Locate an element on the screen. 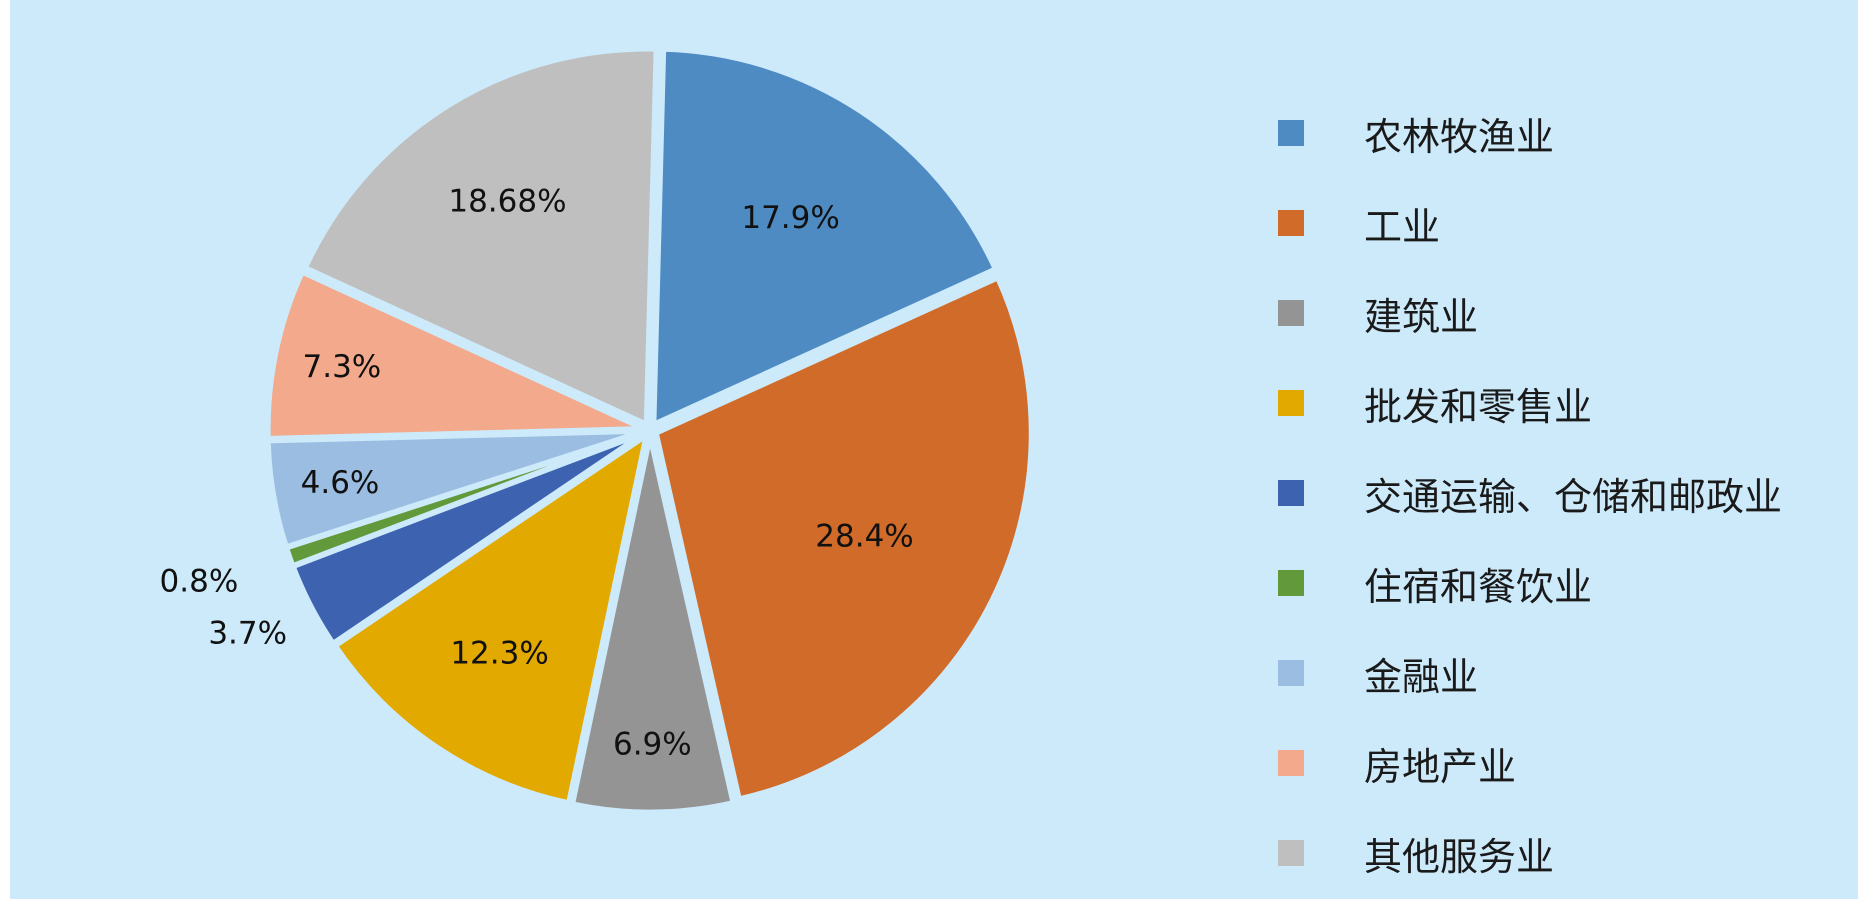 This screenshot has height=899, width=1858. legend-label: 房地产业 is located at coordinates (1440, 766).